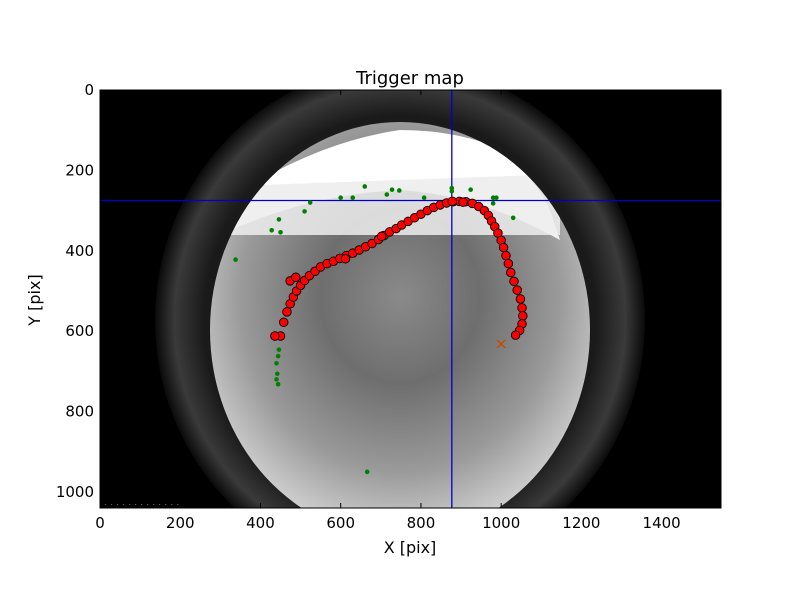  Describe the element at coordinates (581, 523) in the screenshot. I see `x-tick-label: 1200` at that location.